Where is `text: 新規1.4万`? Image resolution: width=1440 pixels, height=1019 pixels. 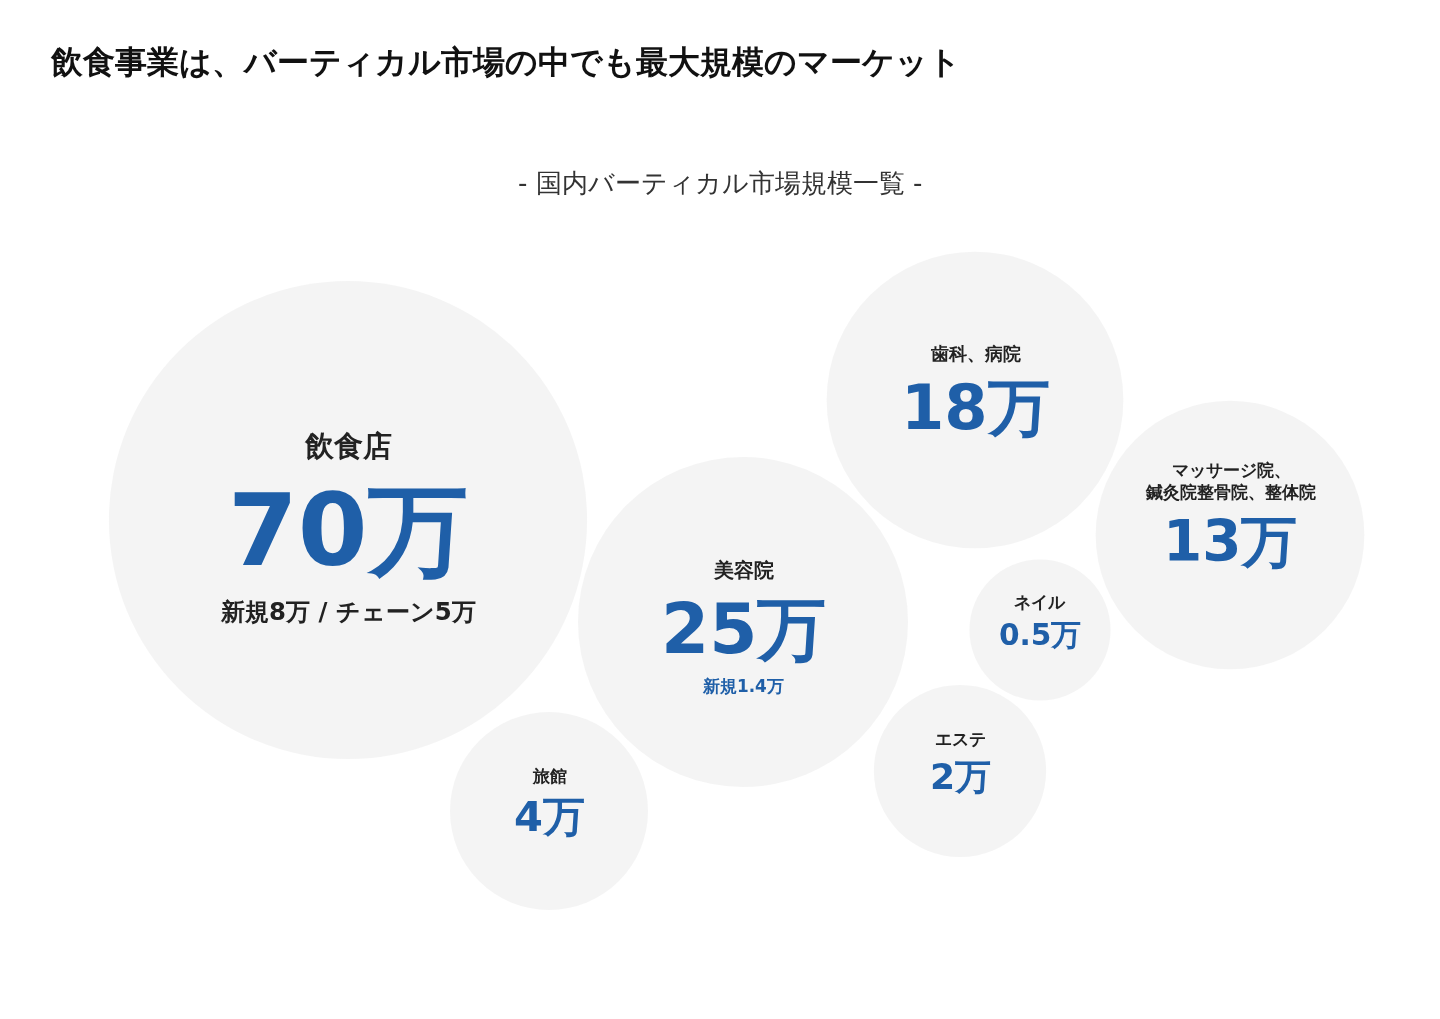 text: 新規1.4万 is located at coordinates (743, 686).